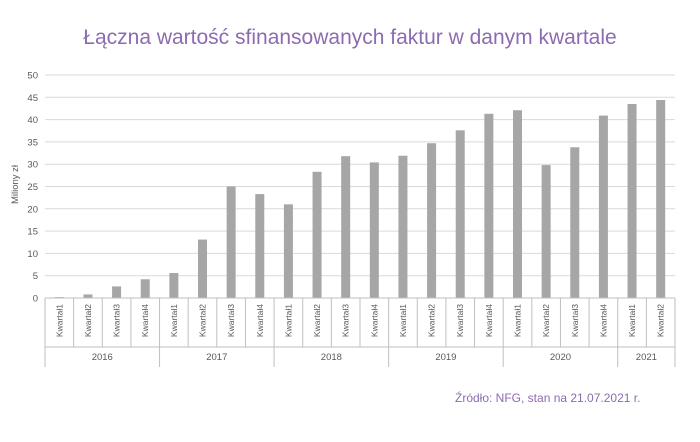 The image size is (700, 442). What do you see at coordinates (32, 209) in the screenshot?
I see `y-tick-label: 20` at bounding box center [32, 209].